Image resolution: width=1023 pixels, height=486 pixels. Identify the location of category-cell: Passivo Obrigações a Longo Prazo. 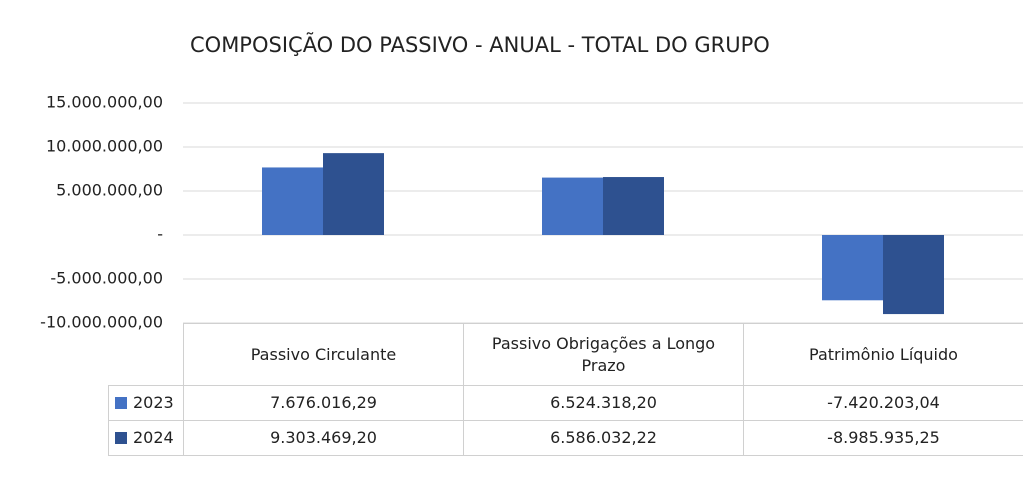
(603, 354).